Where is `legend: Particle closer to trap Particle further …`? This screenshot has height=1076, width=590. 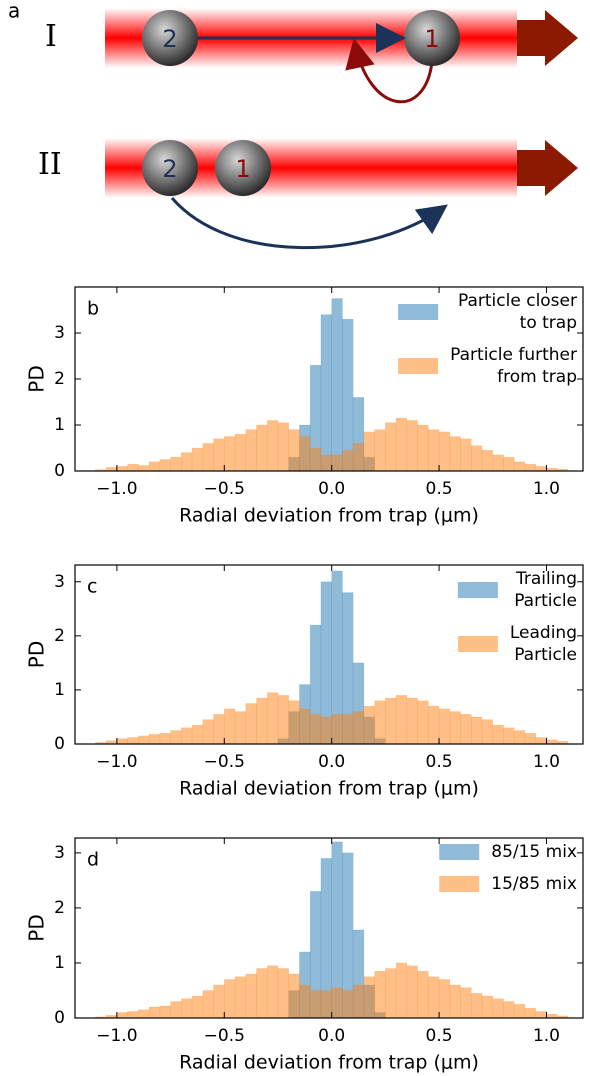
legend: Particle closer to trap Particle further … is located at coordinates (487, 339).